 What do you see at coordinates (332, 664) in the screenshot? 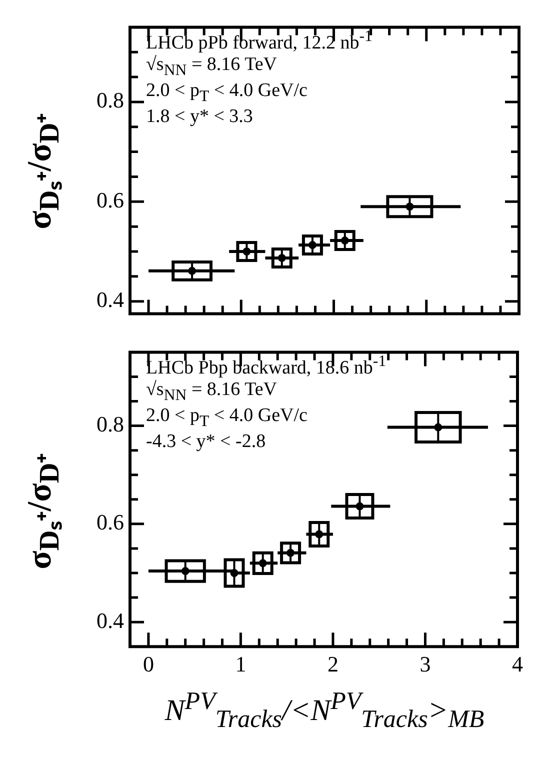
I see `x-tick-label: 2` at bounding box center [332, 664].